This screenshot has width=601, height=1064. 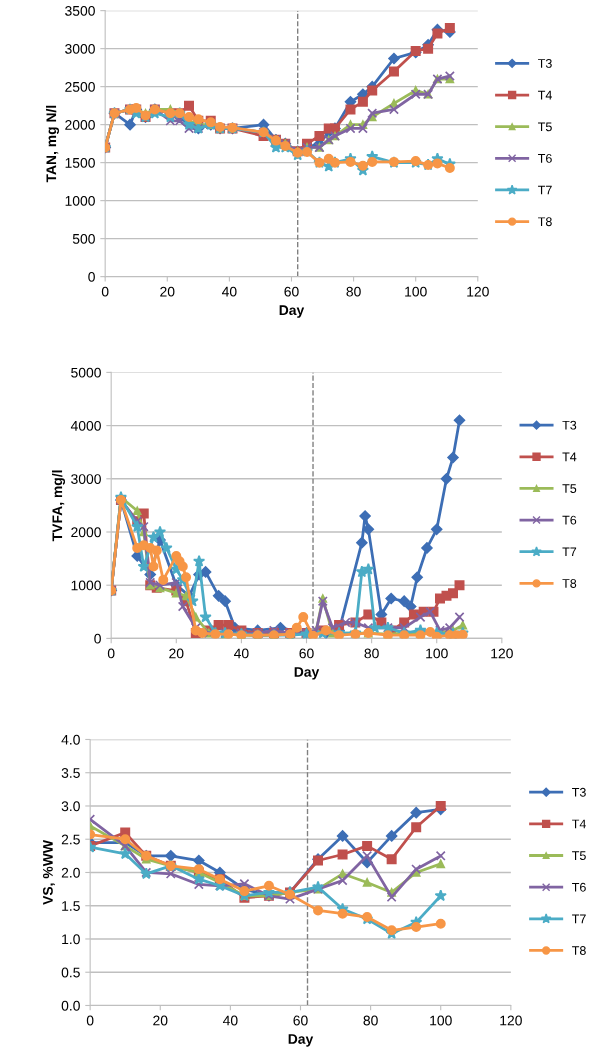 What do you see at coordinates (48, 872) in the screenshot?
I see `y-axis-title: VS, %WW` at bounding box center [48, 872].